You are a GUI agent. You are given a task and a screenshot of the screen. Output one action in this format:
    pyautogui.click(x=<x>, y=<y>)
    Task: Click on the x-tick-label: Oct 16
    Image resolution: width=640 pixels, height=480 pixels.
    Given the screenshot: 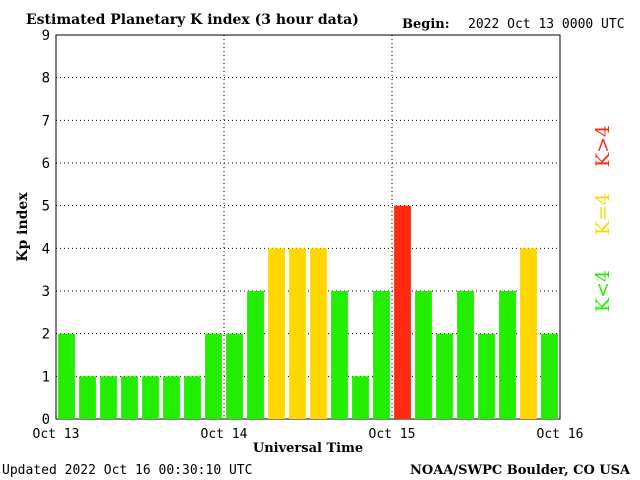 What is the action you would take?
    pyautogui.click(x=560, y=434)
    